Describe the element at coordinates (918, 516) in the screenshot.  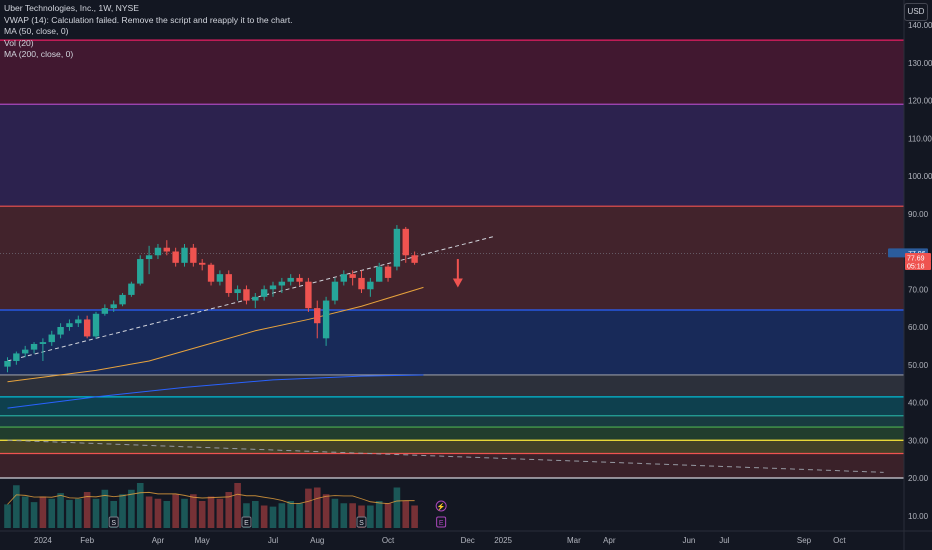
I see `price-tick-label: 10.00` at that location.